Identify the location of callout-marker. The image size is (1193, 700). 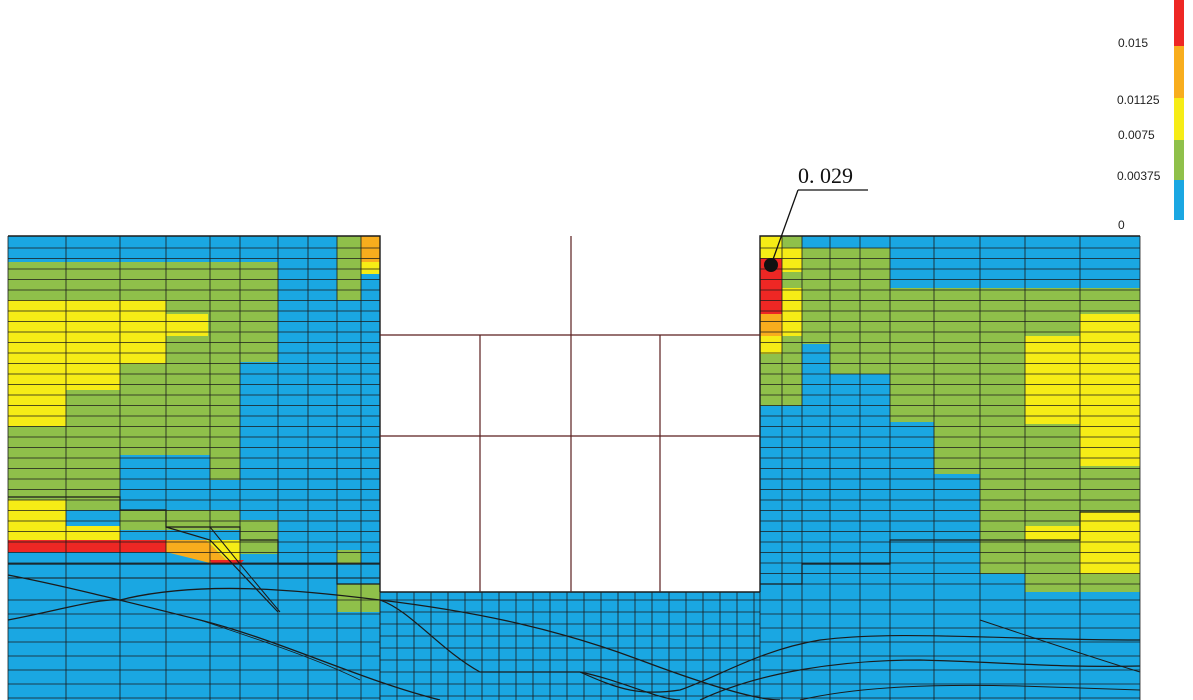
(771, 265).